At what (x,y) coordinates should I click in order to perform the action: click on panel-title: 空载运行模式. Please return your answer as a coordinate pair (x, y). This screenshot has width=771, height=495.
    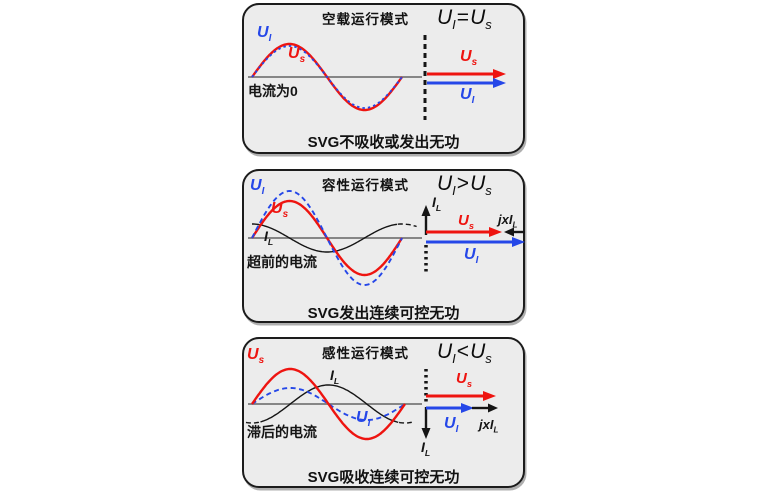
    Looking at the image, I should click on (365, 19).